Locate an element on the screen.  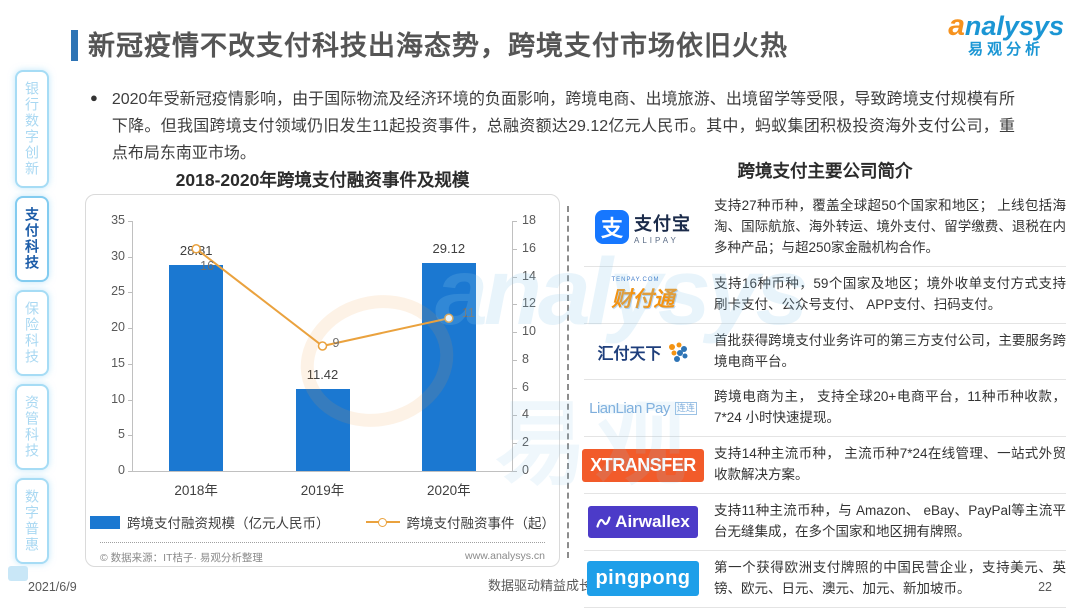
tenpay-text: TENPAY.COM 财付通 is located at coordinates (643, 295).